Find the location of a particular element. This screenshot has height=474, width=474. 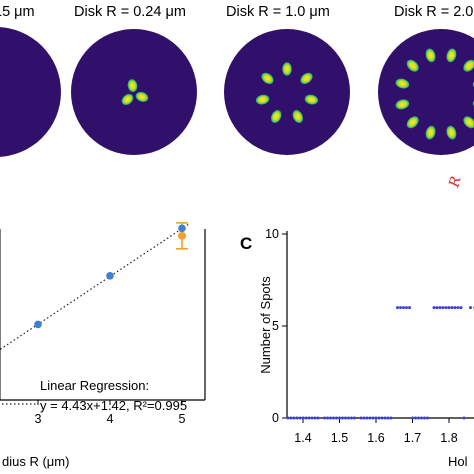

panel-b-fit-line is located at coordinates (95, 287).